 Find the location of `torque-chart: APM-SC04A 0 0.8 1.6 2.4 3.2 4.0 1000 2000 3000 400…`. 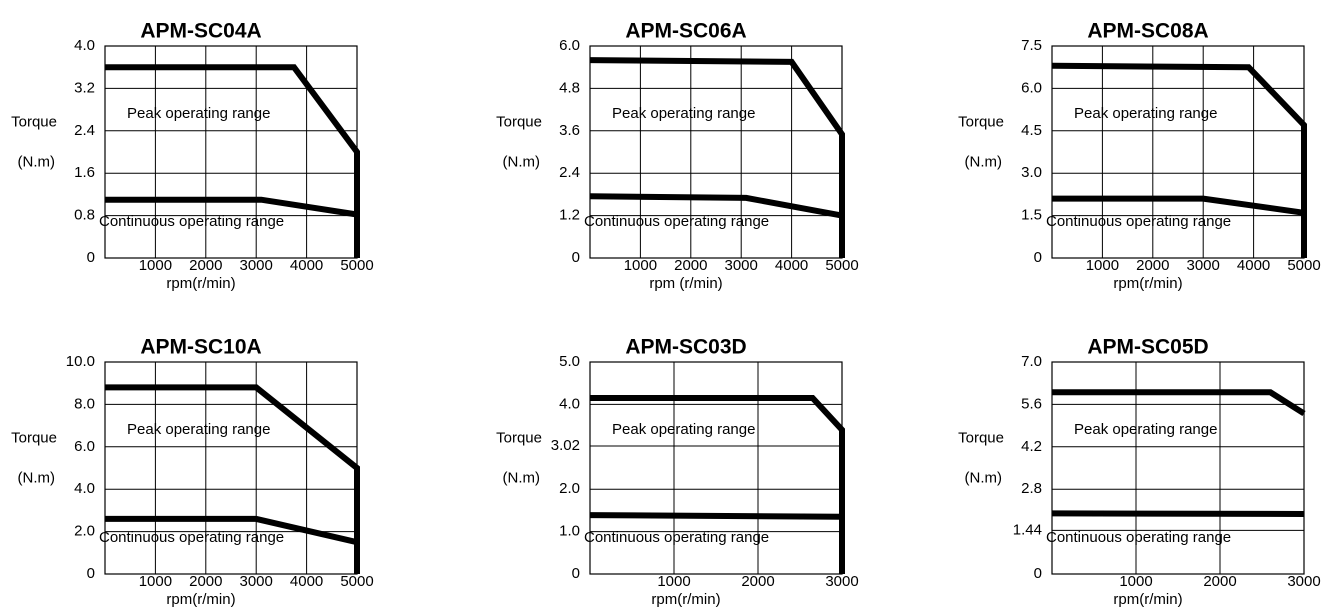

torque-chart: APM-SC04A 0 0.8 1.6 2.4 3.2 4.0 1000 2000 3000 400… is located at coordinates (192, 156).